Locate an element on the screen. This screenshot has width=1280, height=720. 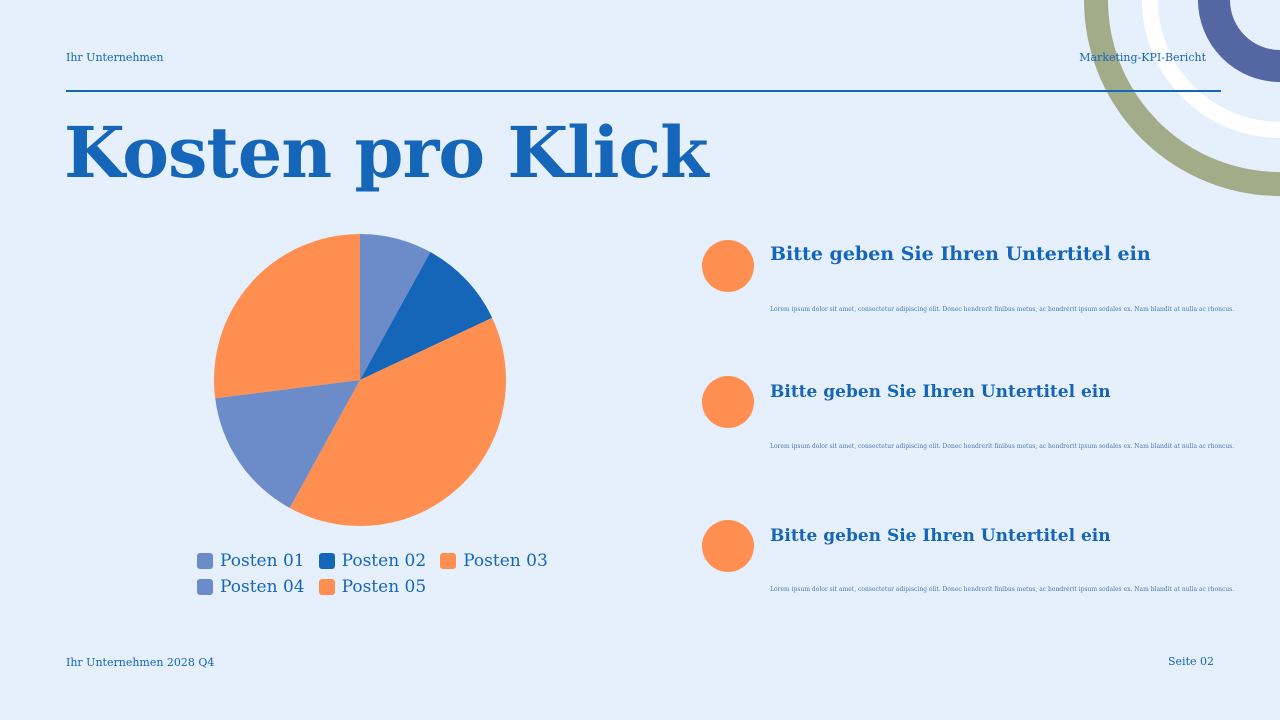
legend-item-posten-05: Posten 05 is located at coordinates (372, 587).